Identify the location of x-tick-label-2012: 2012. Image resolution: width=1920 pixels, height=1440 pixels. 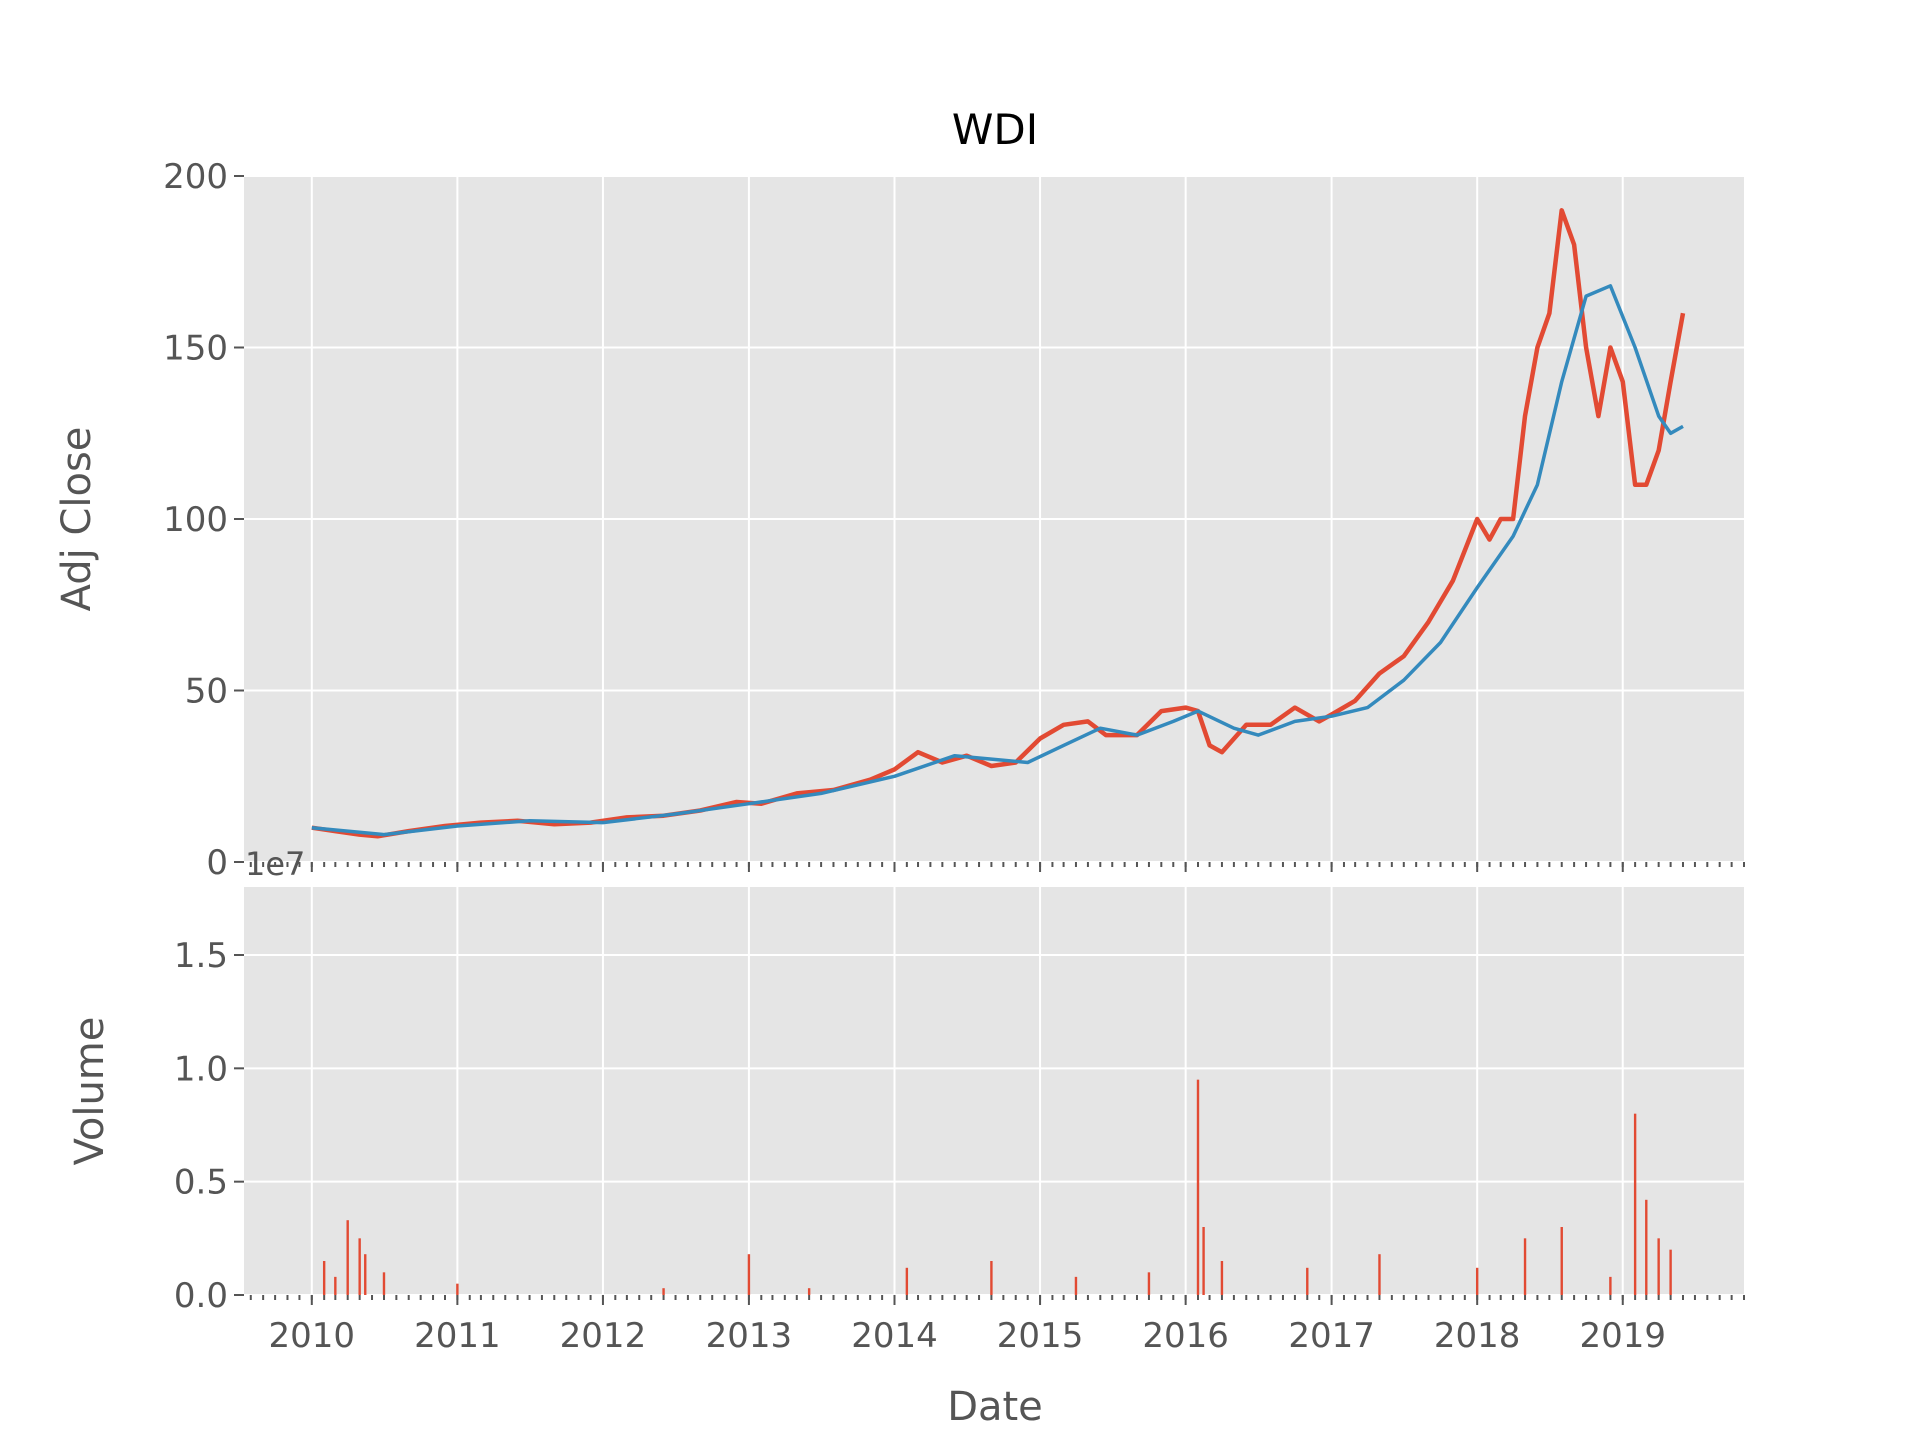
(603, 1336).